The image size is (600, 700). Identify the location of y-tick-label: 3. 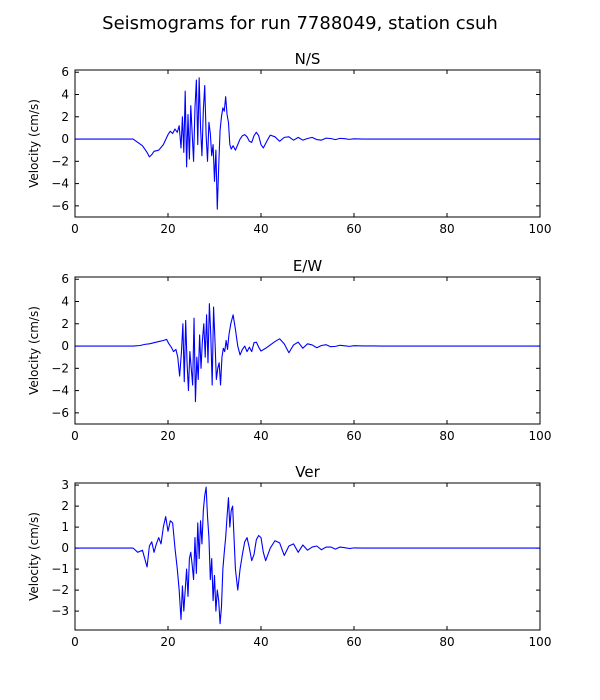
(65, 485).